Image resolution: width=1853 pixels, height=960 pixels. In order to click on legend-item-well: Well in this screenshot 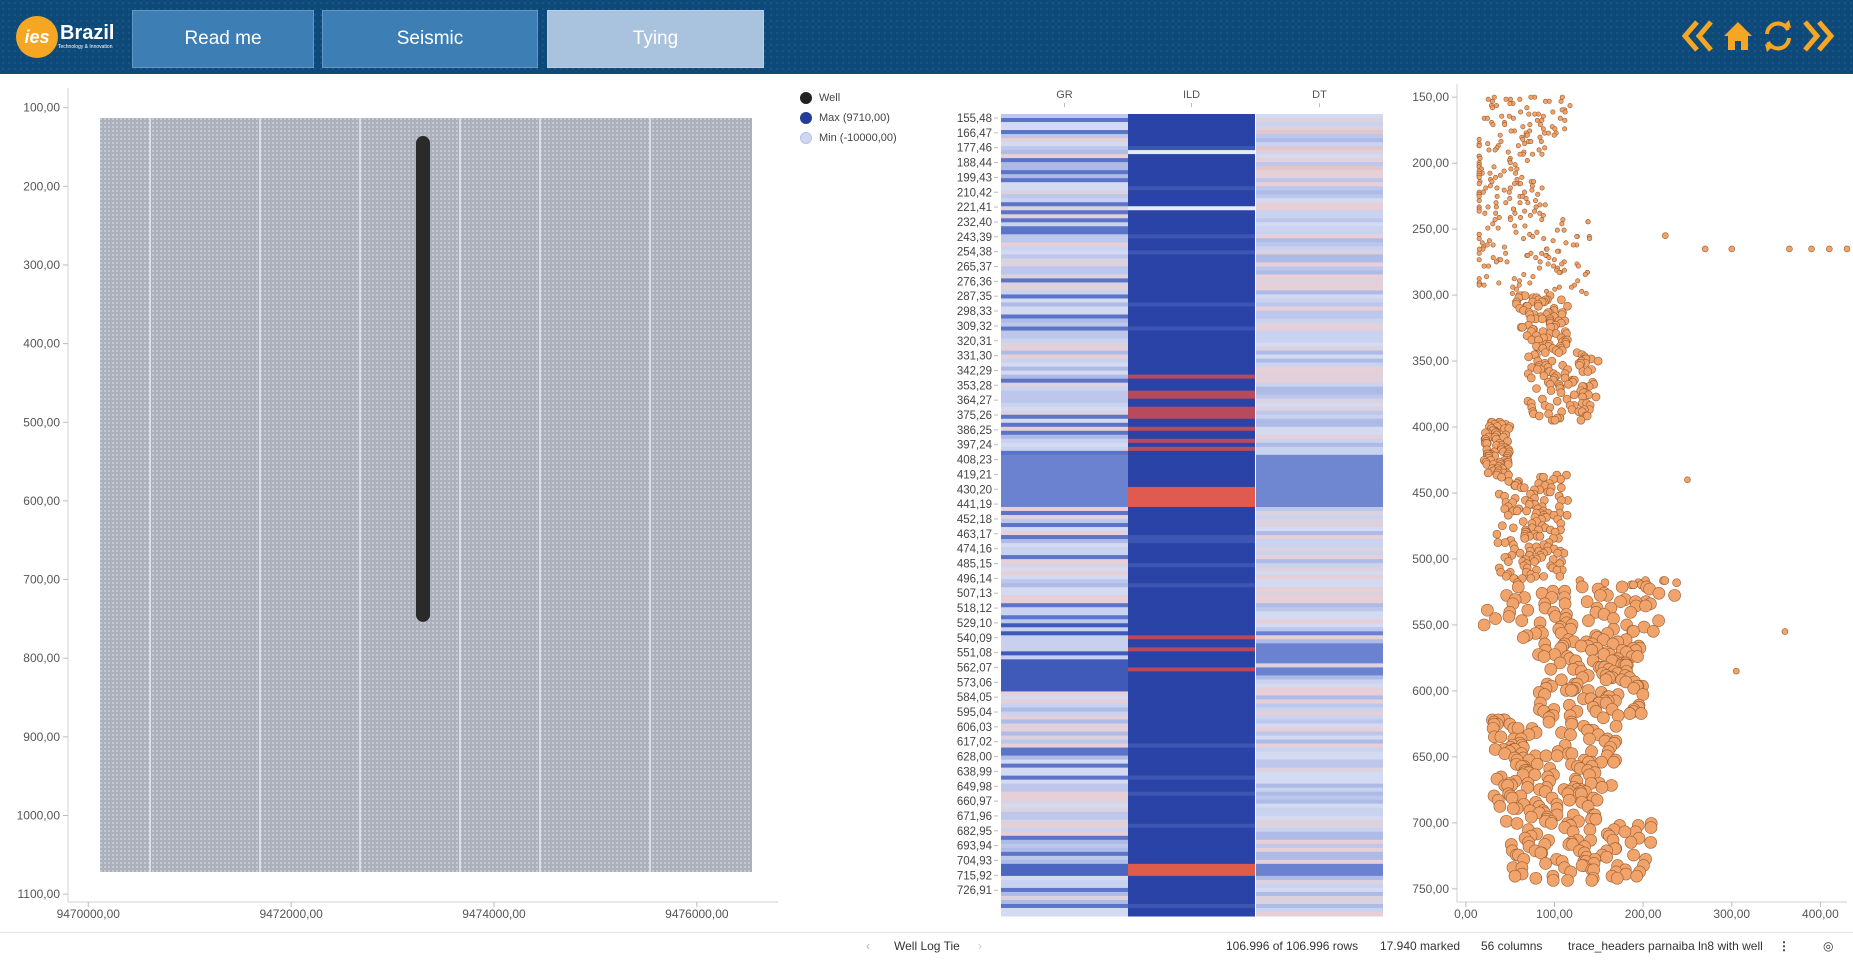, I will do `click(848, 98)`.